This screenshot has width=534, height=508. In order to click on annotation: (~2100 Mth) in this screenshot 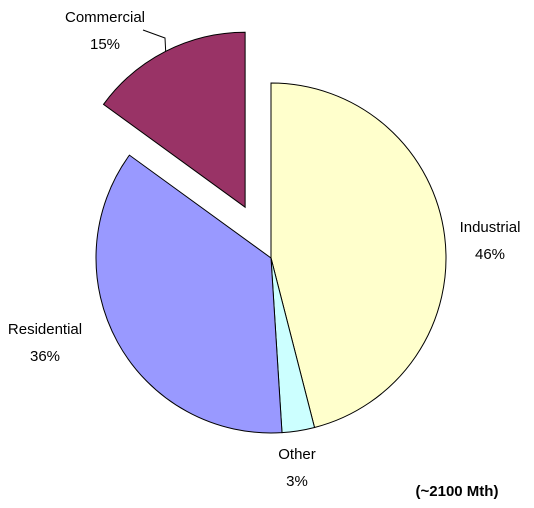, I will do `click(457, 491)`.